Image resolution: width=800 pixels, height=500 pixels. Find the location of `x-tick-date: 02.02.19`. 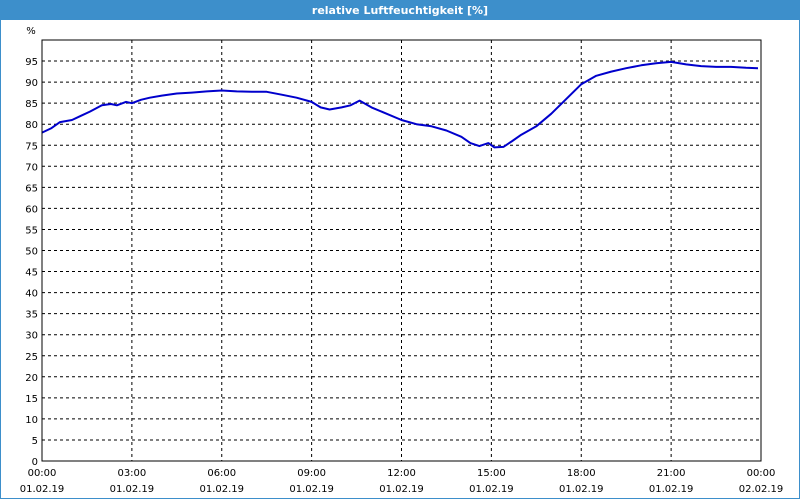

x-tick-date: 02.02.19 is located at coordinates (761, 489).